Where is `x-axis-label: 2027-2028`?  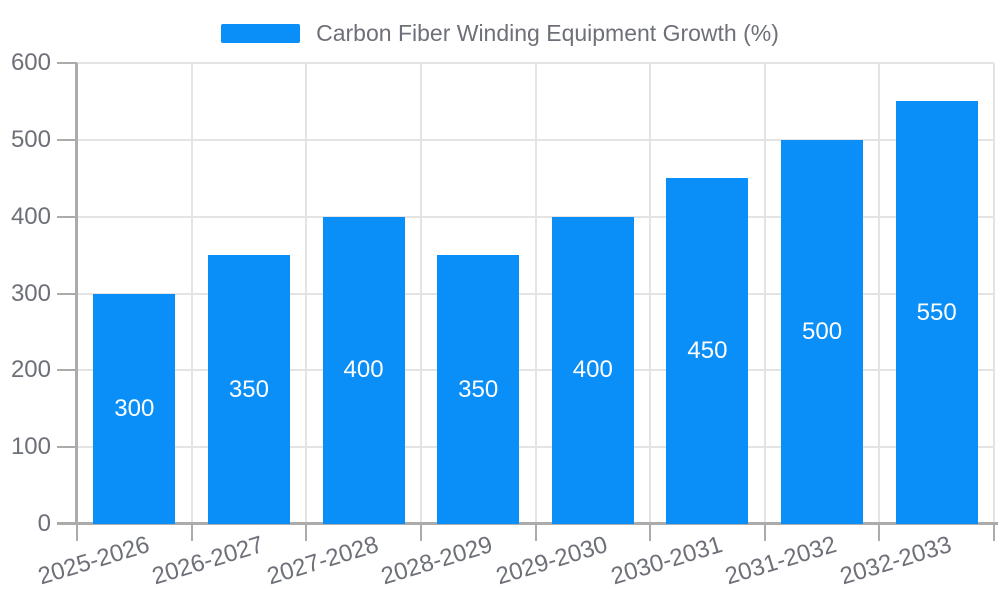 x-axis-label: 2027-2028 is located at coordinates (322, 561).